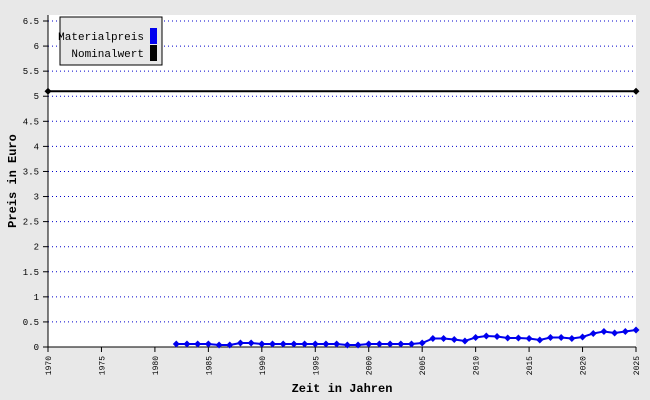 The image size is (650, 400). I want to click on x-tick-label: 2025, so click(637, 365).